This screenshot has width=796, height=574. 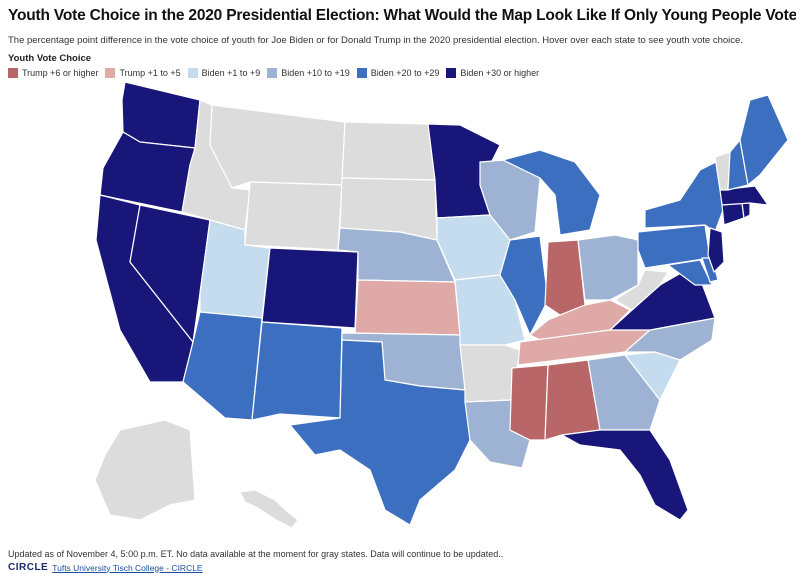 What do you see at coordinates (297, 371) in the screenshot?
I see `state-new-mexico` at bounding box center [297, 371].